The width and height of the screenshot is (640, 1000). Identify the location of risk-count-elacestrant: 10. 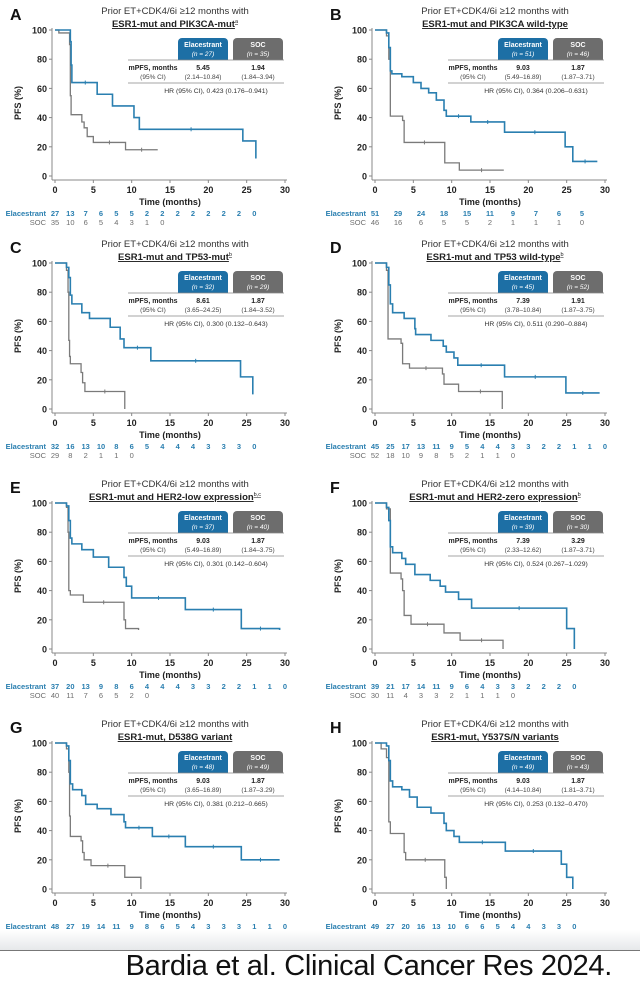
(451, 926).